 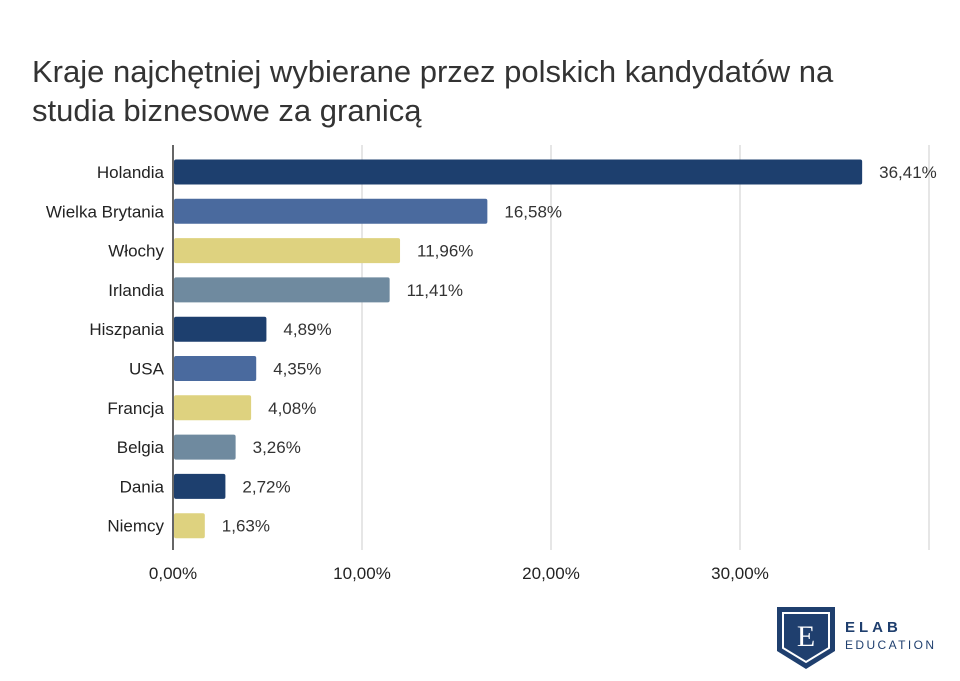 I want to click on category-label: Wielka Brytania, so click(x=105, y=211).